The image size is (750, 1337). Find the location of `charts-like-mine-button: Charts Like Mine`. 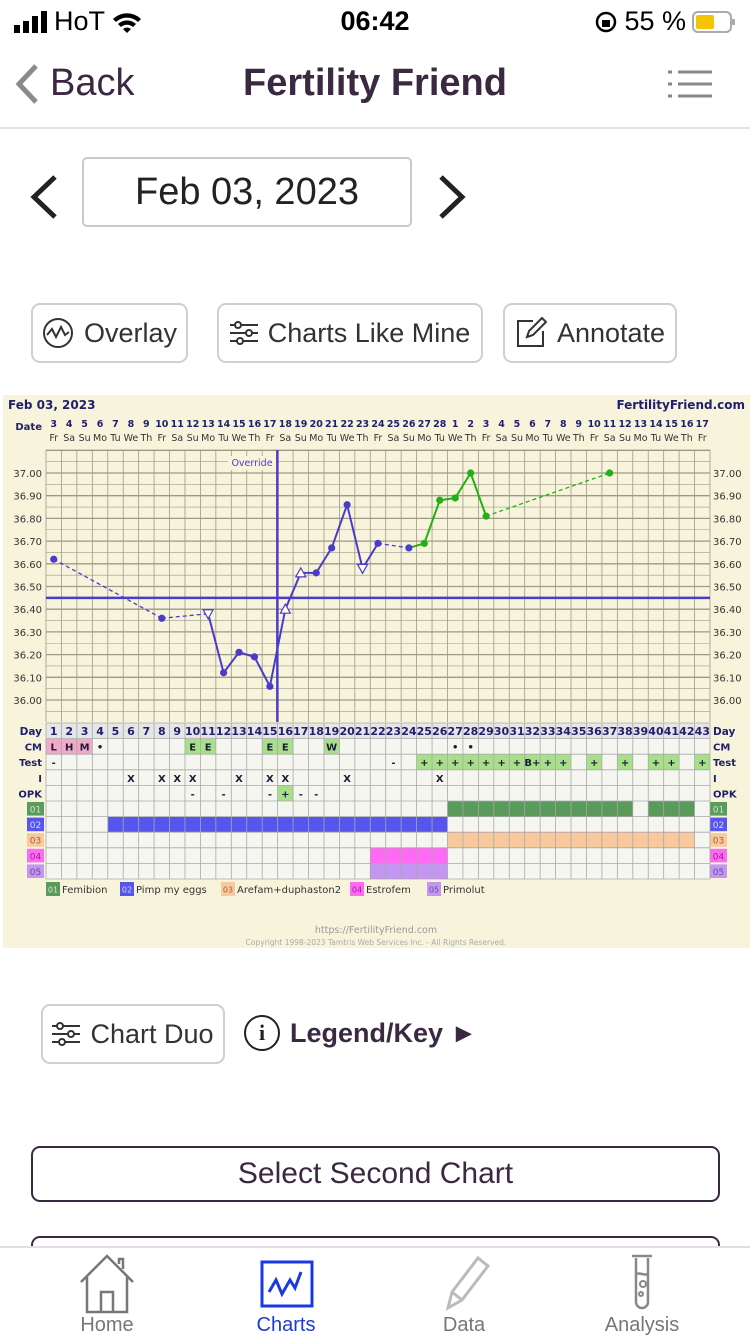

charts-like-mine-button: Charts Like Mine is located at coordinates (350, 333).